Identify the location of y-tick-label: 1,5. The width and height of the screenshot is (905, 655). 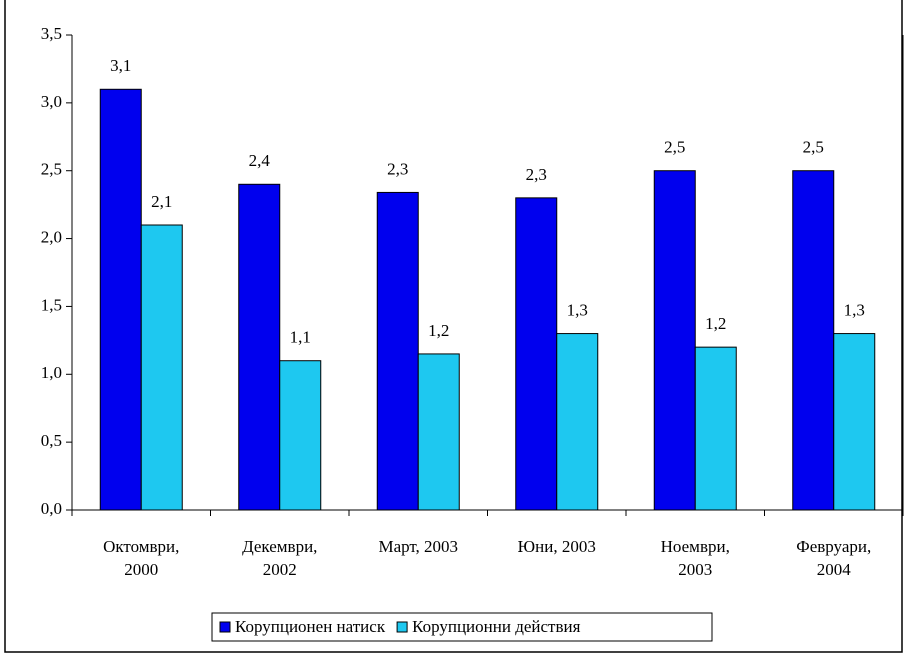
(51, 304).